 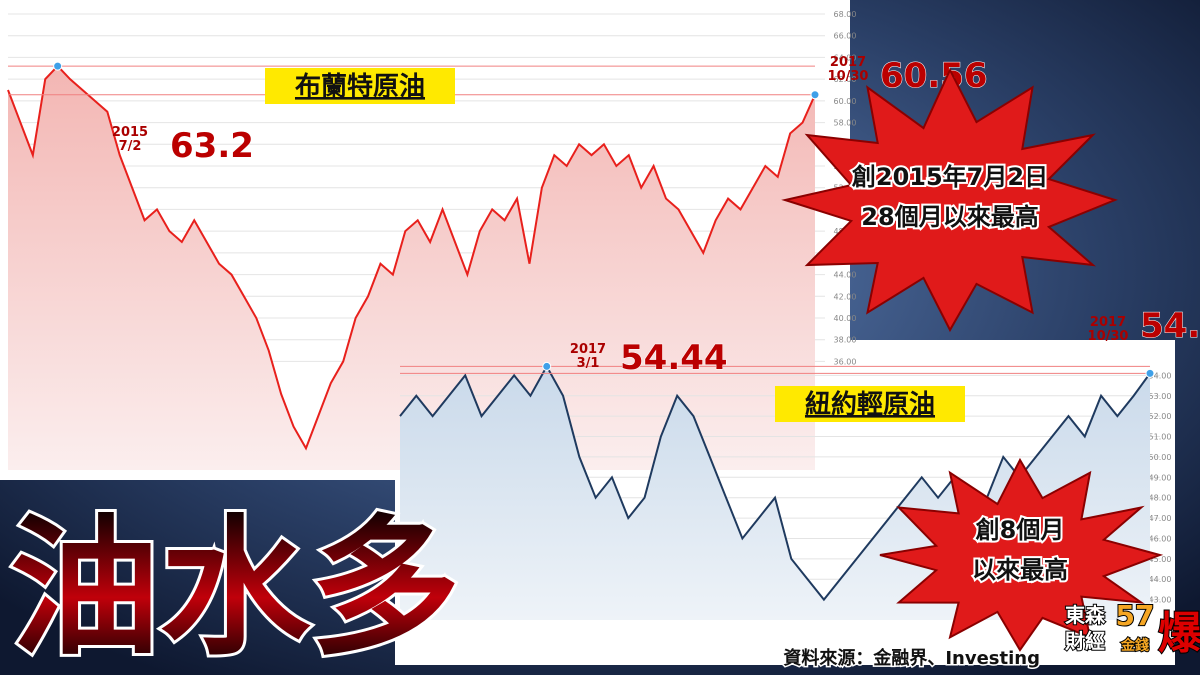 What do you see at coordinates (845, 296) in the screenshot?
I see `y-tick-label: 42.00` at bounding box center [845, 296].